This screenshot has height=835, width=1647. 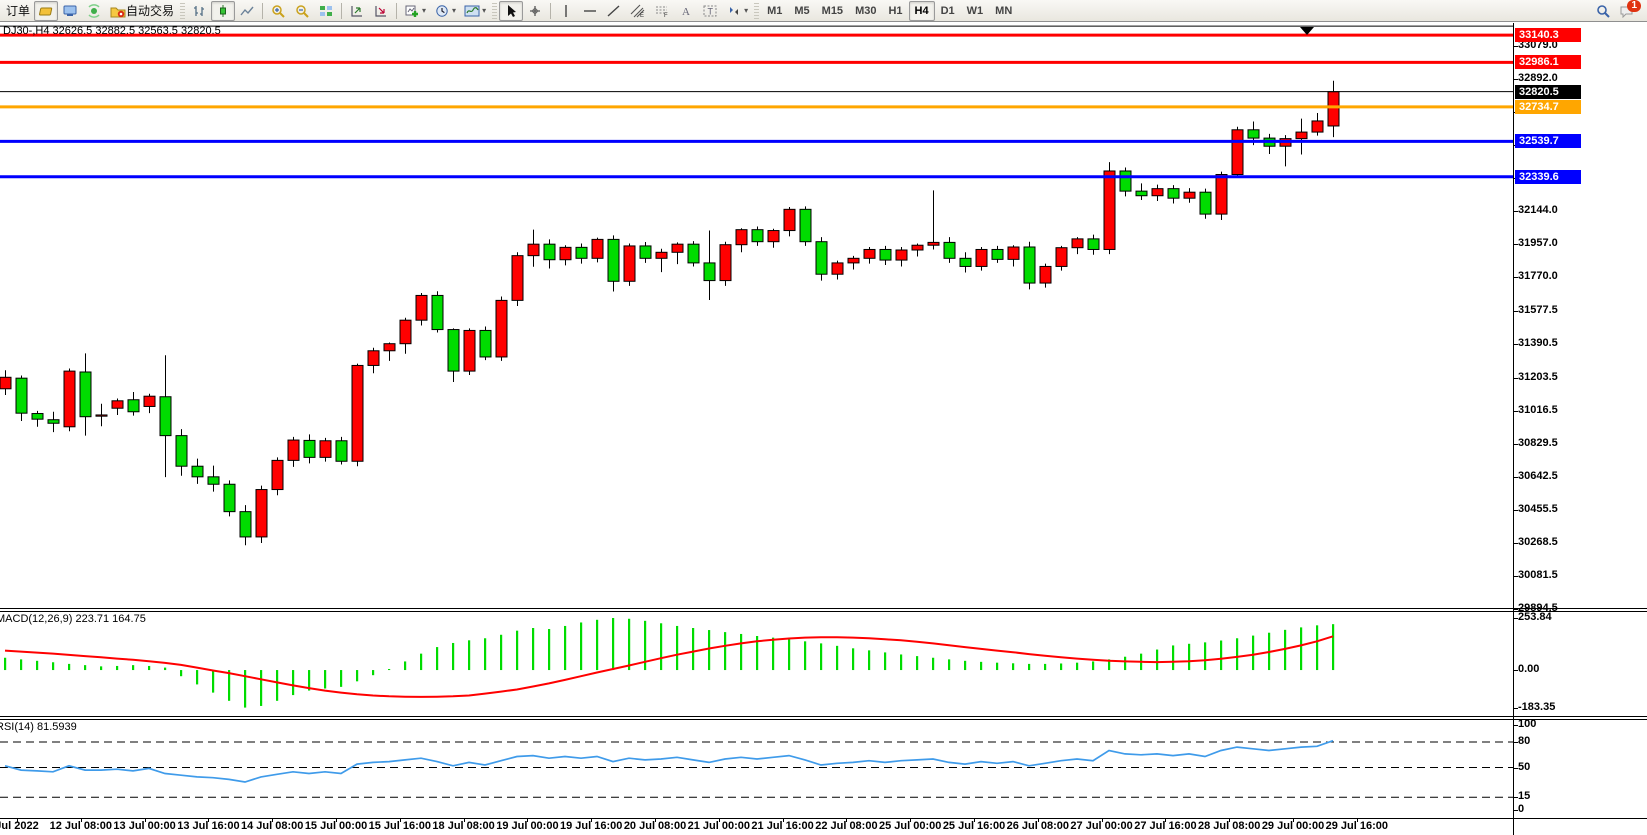 I want to click on candles-chart-button, so click(x=223, y=10).